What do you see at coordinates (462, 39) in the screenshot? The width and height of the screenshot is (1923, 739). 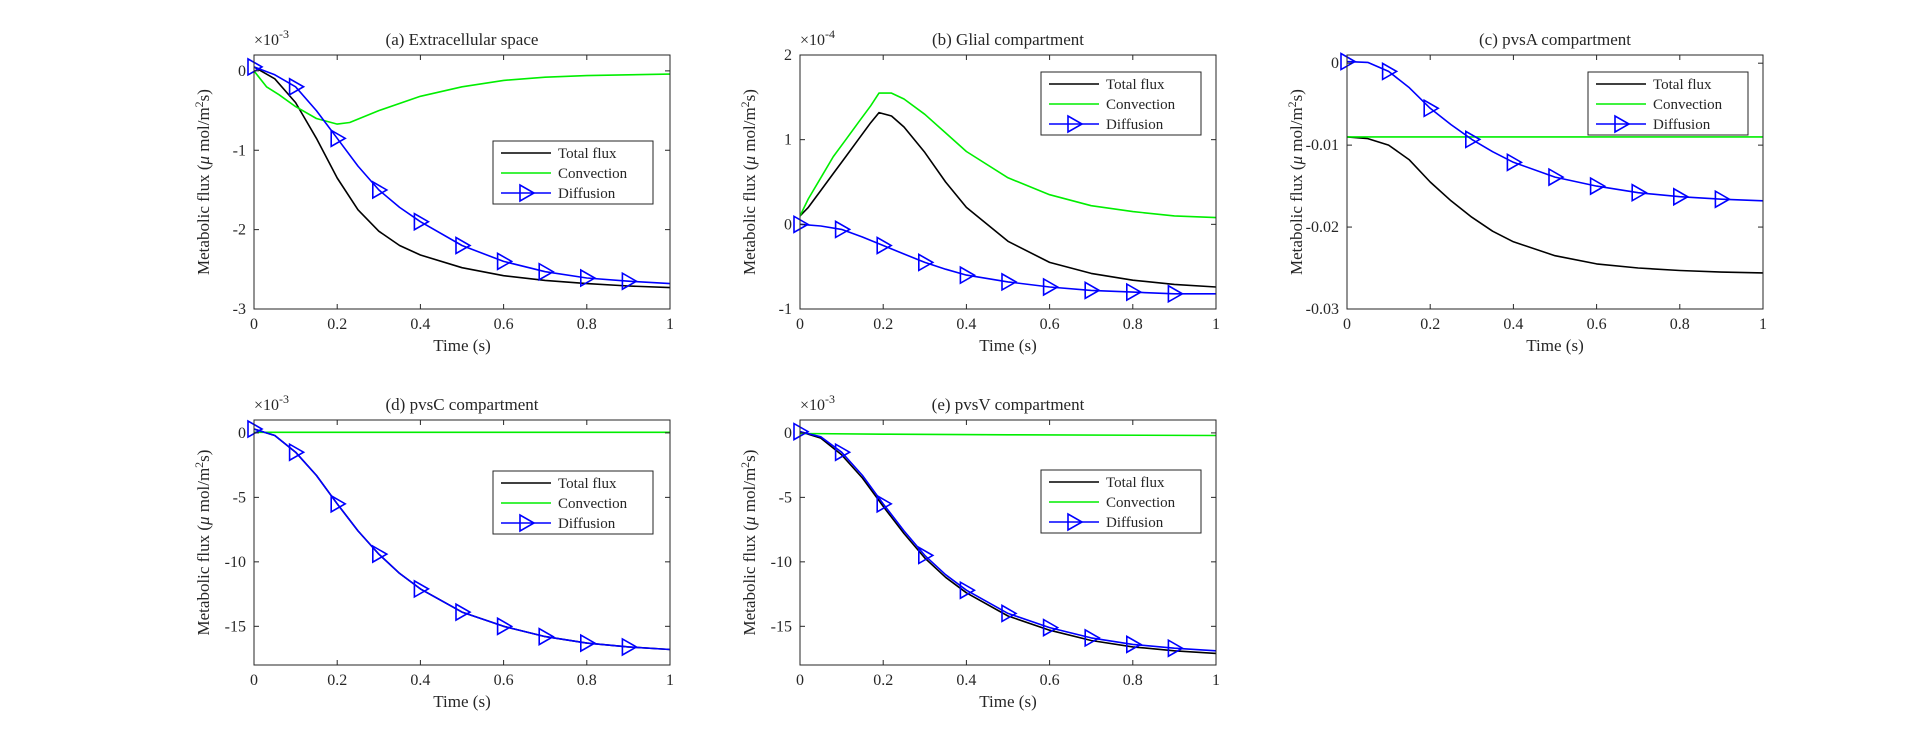 I see `chart-title: (a) Extracellular space` at bounding box center [462, 39].